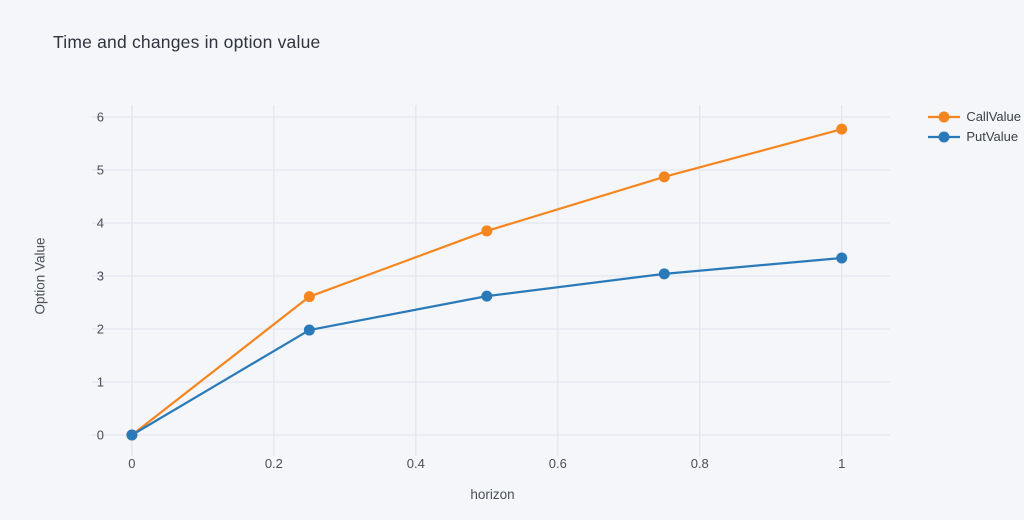 The image size is (1024, 520). What do you see at coordinates (40, 276) in the screenshot?
I see `y-axis-title: Option Value` at bounding box center [40, 276].